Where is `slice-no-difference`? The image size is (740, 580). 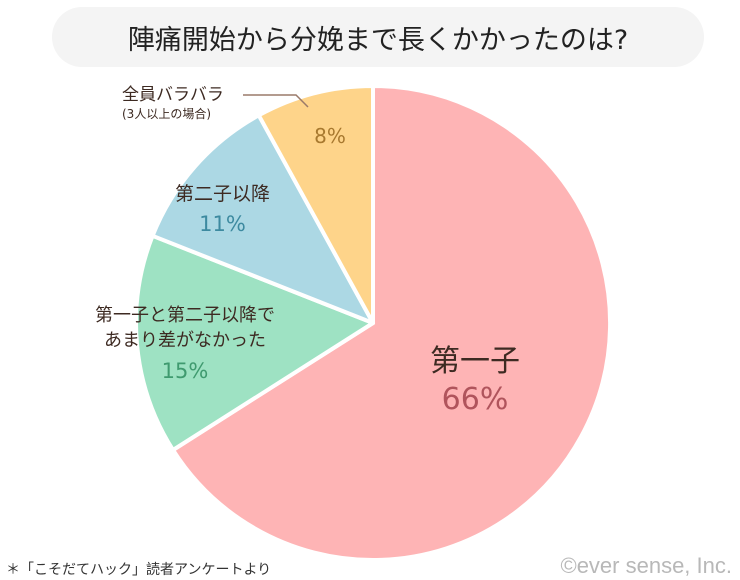
slice-no-difference is located at coordinates (254, 342).